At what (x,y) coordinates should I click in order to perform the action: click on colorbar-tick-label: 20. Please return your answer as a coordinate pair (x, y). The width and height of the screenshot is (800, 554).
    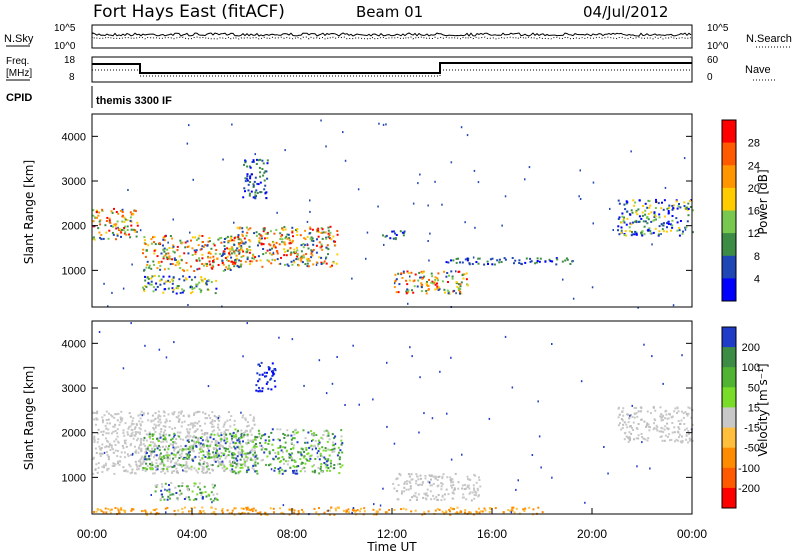
    Looking at the image, I should click on (754, 189).